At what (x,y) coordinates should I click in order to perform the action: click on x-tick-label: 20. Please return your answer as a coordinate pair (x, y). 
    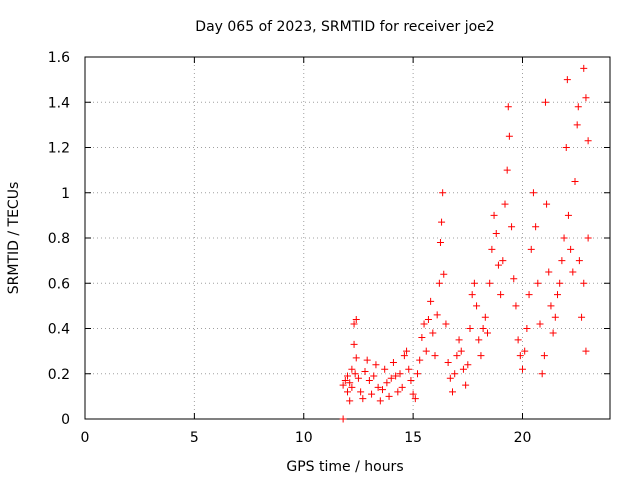
    Looking at the image, I should click on (523, 438).